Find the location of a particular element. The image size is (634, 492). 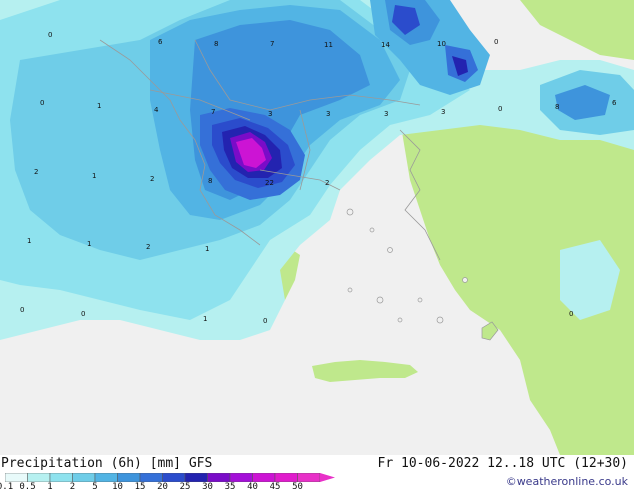

map-title: Precipitation (6h) [mm] GFS is located at coordinates (107, 463).